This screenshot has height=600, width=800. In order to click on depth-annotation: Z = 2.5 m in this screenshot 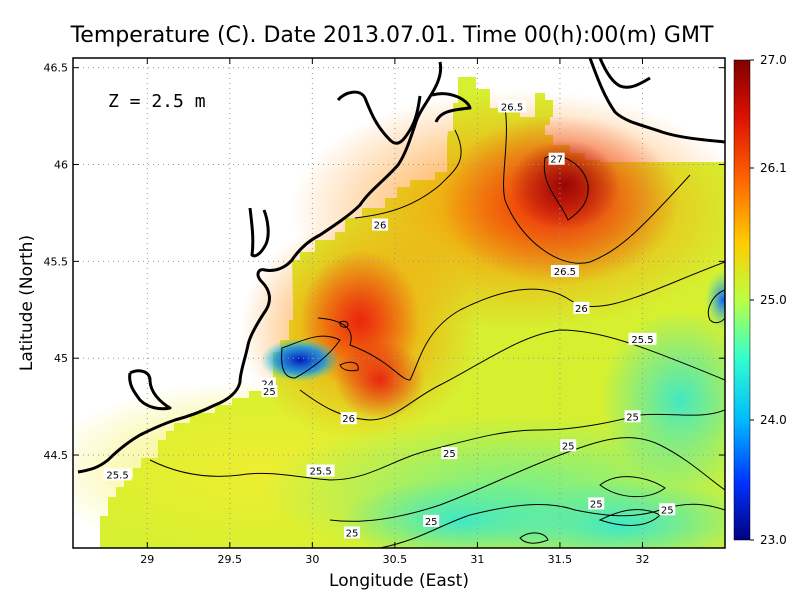, I will do `click(157, 101)`.